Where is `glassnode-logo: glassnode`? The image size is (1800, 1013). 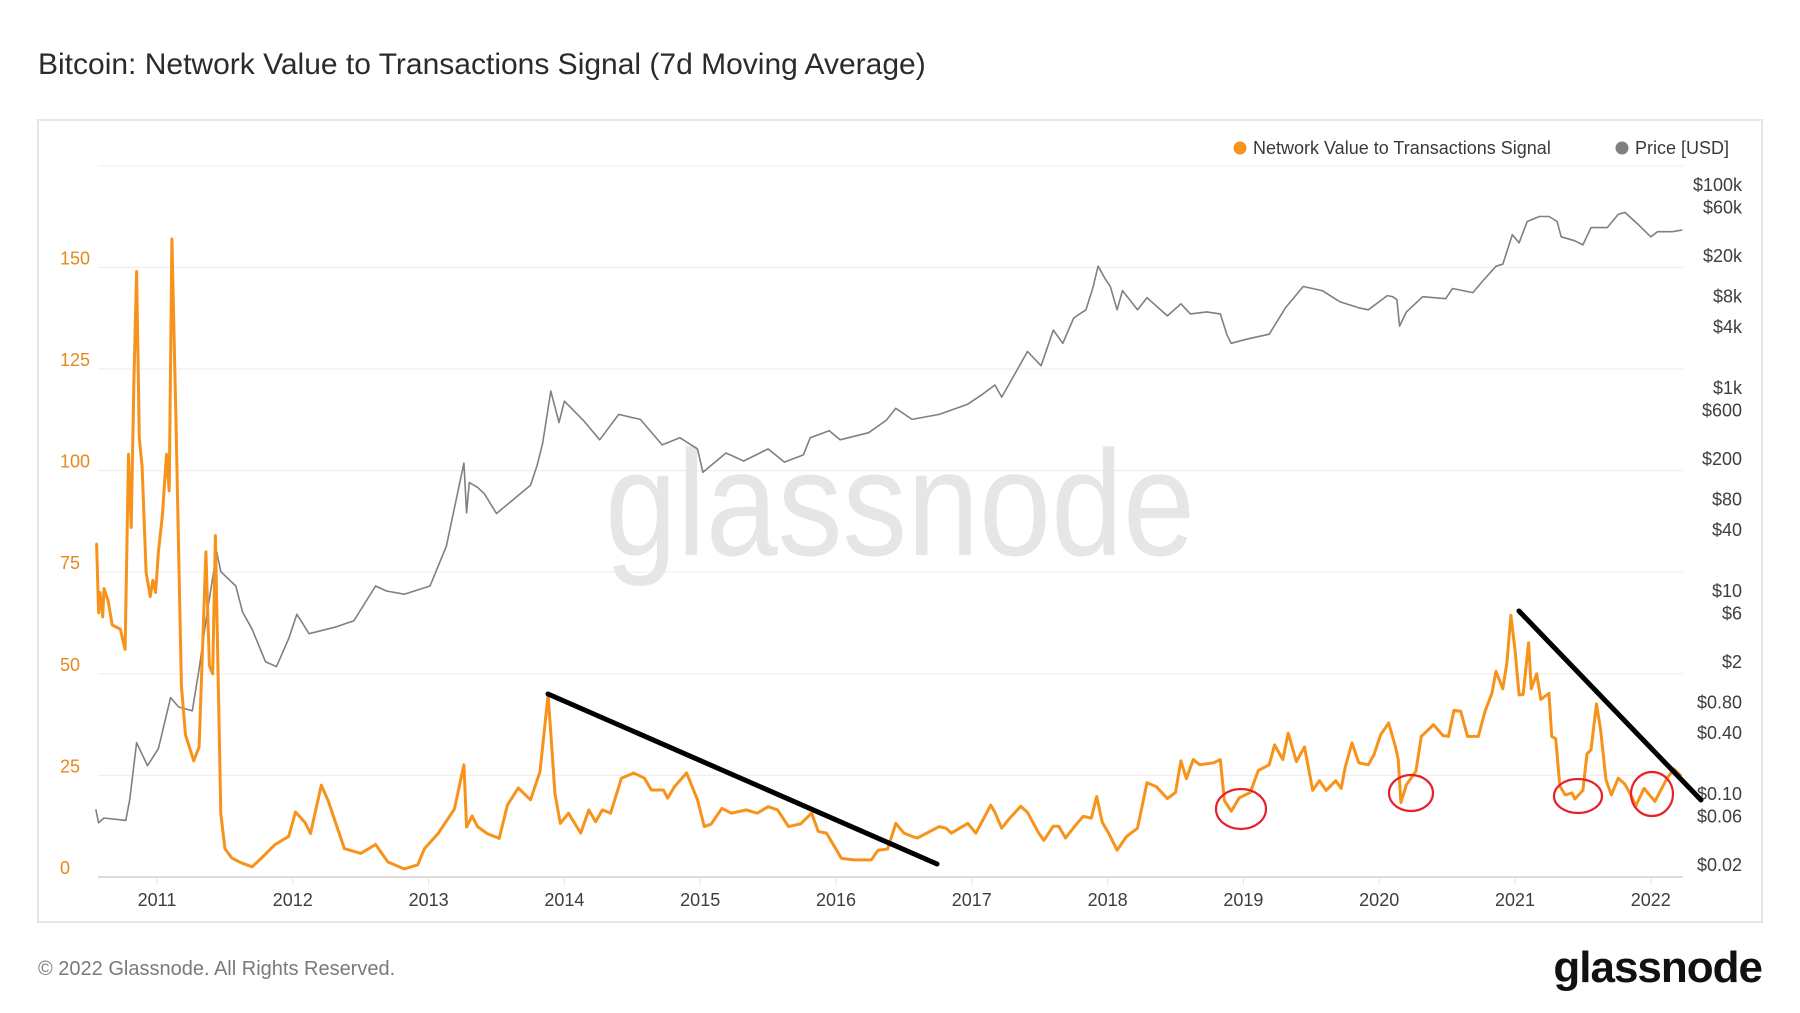
glassnode-logo: glassnode is located at coordinates (1658, 967).